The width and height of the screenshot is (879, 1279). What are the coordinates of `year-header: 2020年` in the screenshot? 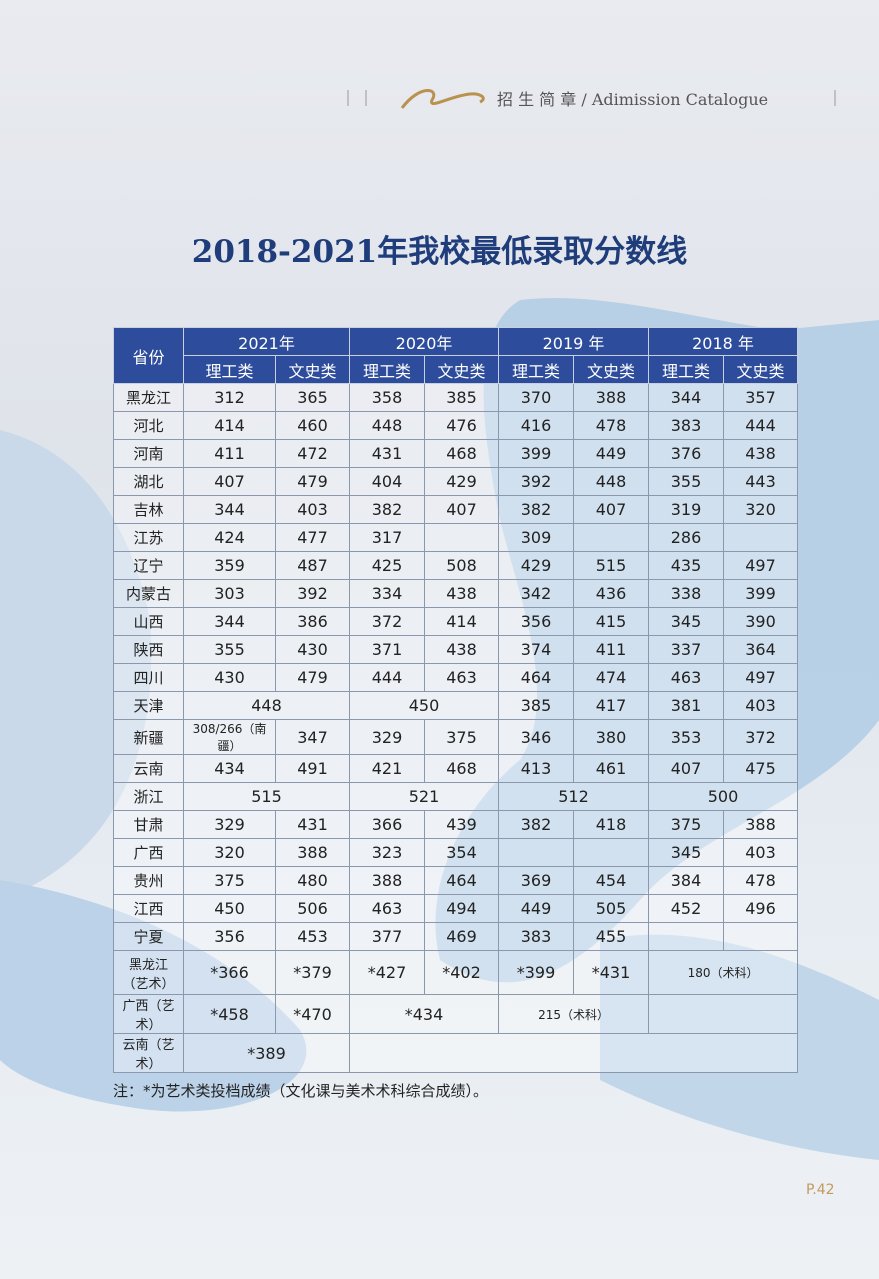 It's located at (424, 341).